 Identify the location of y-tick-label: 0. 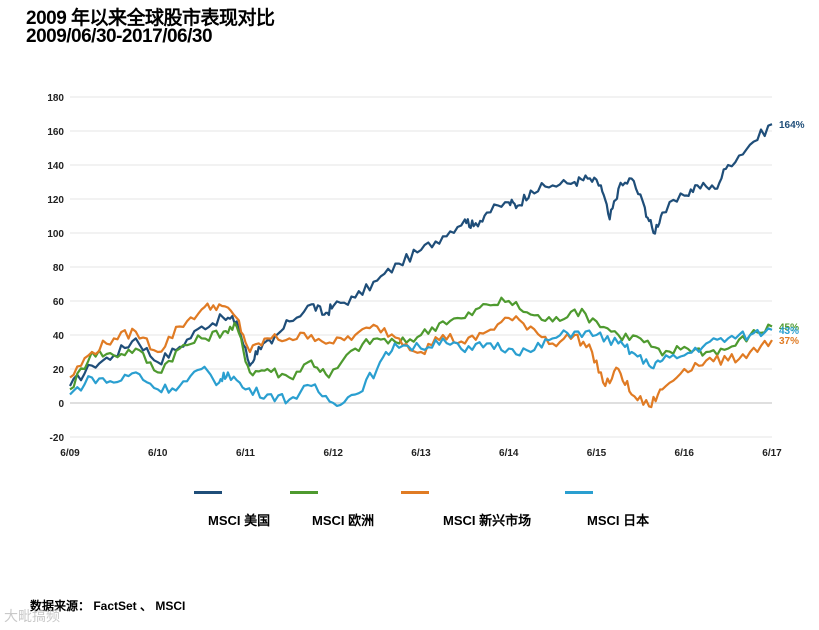
(61, 404).